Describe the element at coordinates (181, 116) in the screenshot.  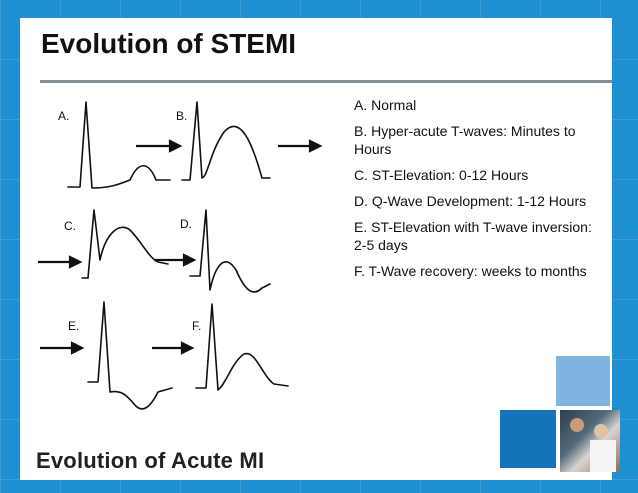
I see `panel-label-b: B.` at that location.